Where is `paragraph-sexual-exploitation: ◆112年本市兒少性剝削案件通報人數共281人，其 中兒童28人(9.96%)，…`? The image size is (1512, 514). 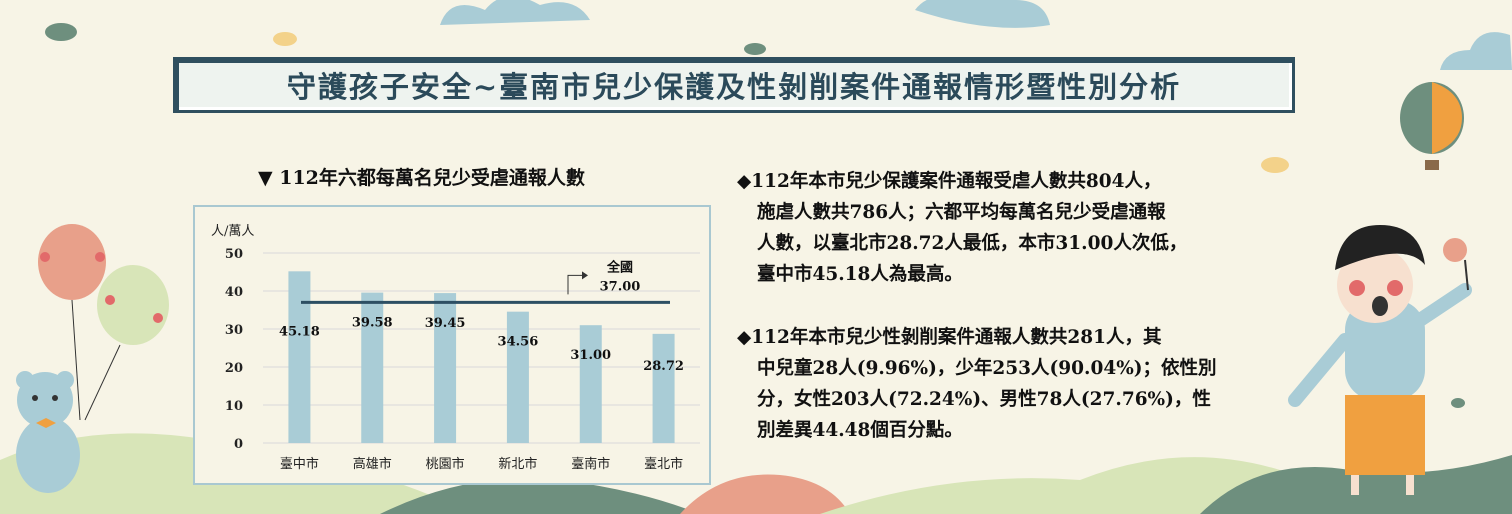 paragraph-sexual-exploitation: ◆112年本市兒少性剝削案件通報人數共281人，其 中兒童28人(9.96%)，… is located at coordinates (1014, 384).